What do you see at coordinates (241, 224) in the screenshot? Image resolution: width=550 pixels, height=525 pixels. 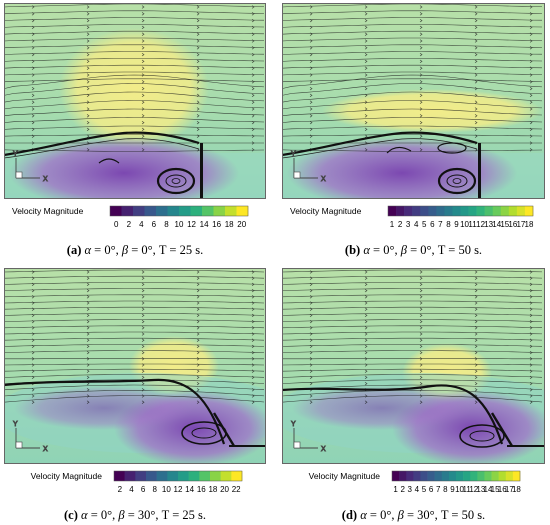 I see `colorbar-tick-label: 20` at bounding box center [241, 224].